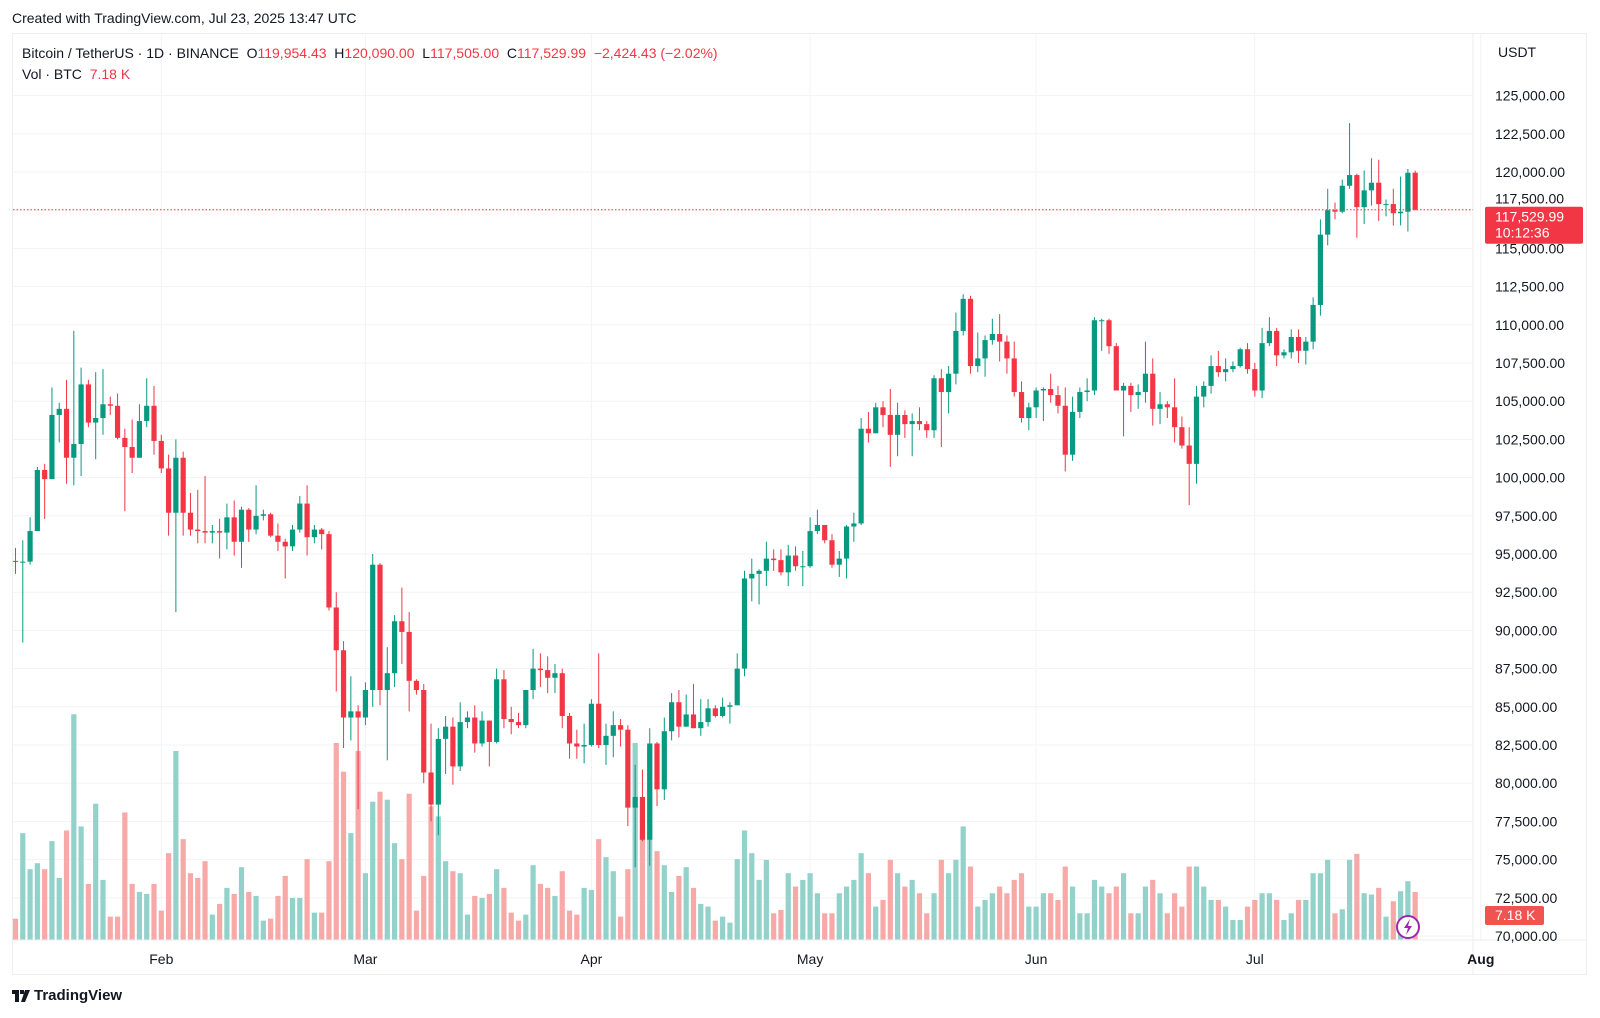  What do you see at coordinates (130, 53) in the screenshot?
I see `symbol-name: Bitcoin / TetherUS · 1D · BINANCE` at bounding box center [130, 53].